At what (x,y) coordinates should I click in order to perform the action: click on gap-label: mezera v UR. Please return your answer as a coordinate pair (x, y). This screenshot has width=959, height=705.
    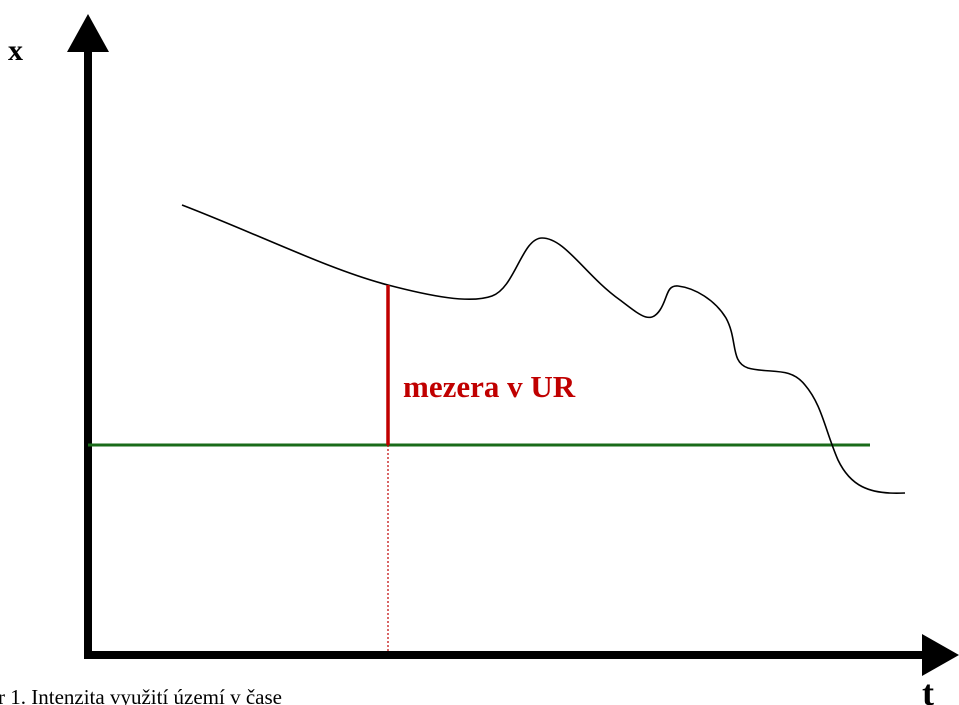
    Looking at the image, I should click on (489, 386).